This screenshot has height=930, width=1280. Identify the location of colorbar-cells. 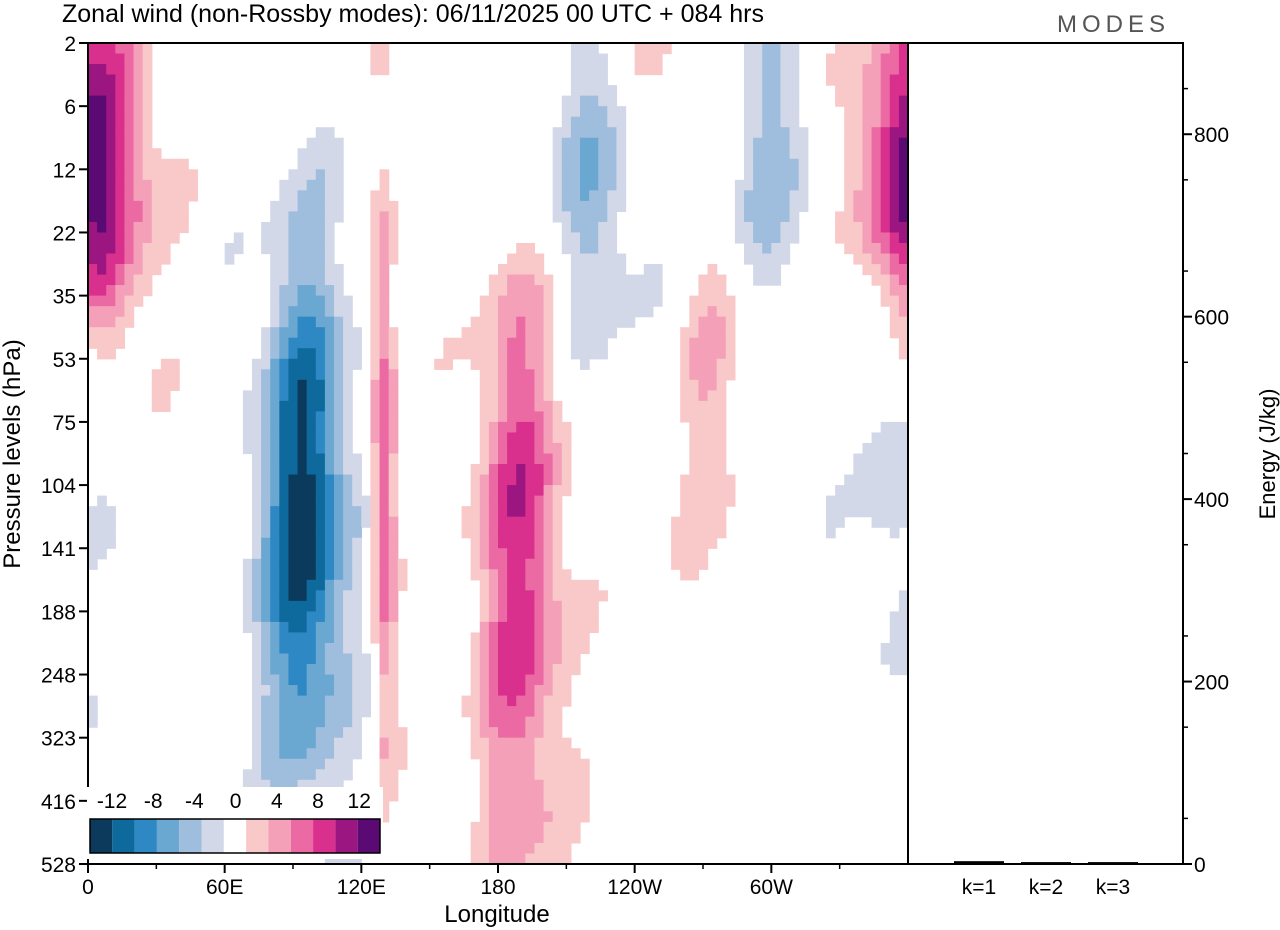
(235, 836).